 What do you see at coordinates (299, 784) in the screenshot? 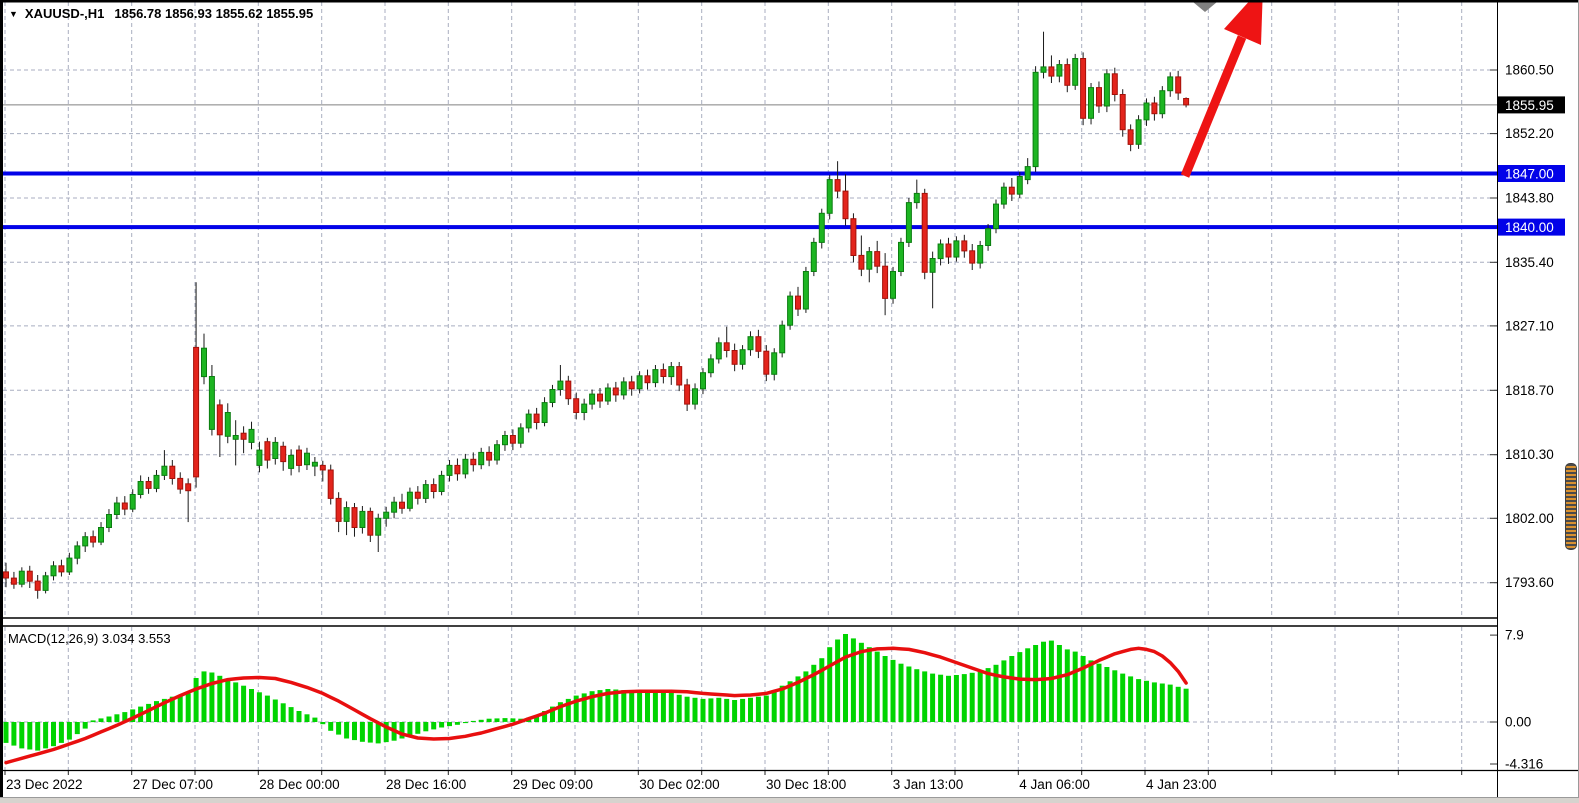
I see `time-axis-label: 28 Dec 00:00` at bounding box center [299, 784].